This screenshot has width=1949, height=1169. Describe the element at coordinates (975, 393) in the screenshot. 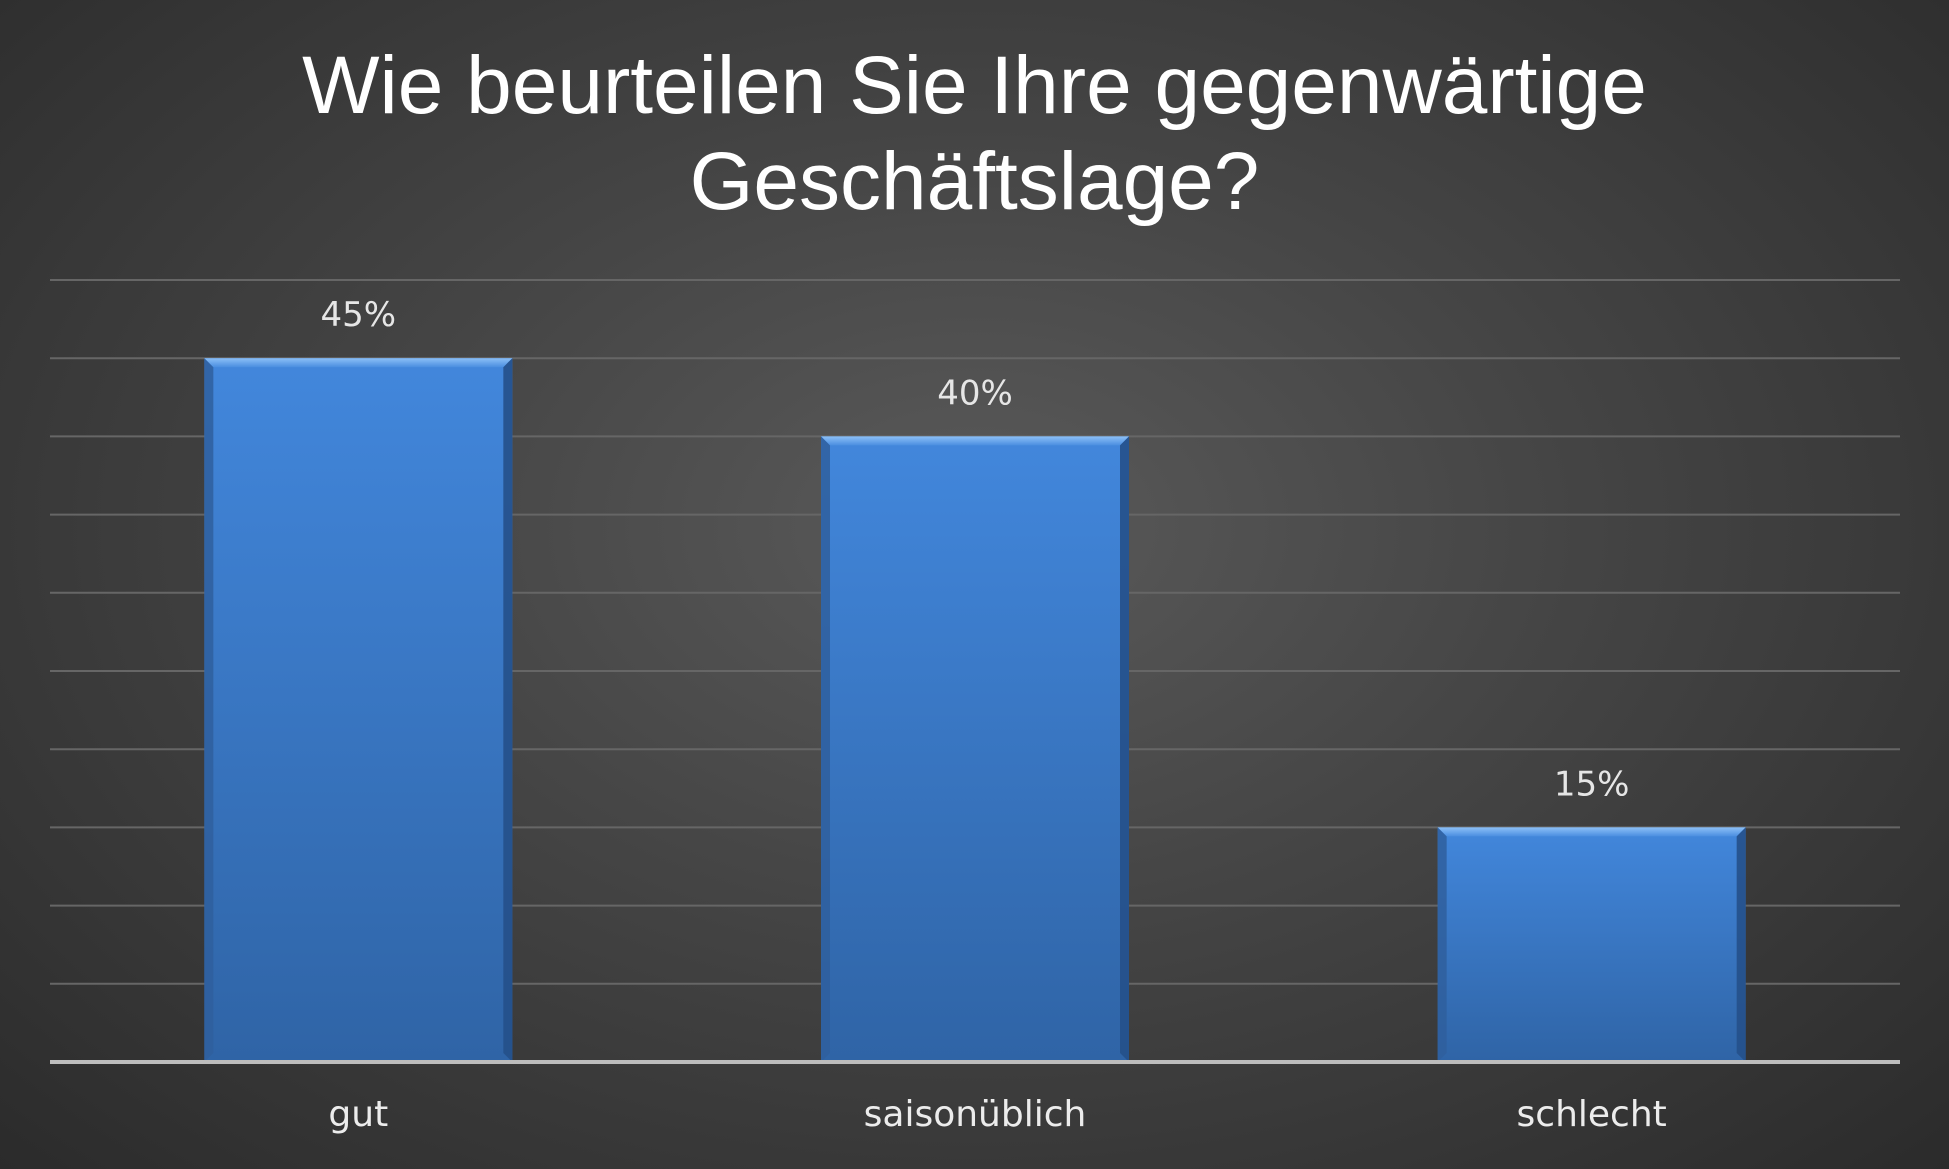

I see `data-label: 40%` at that location.